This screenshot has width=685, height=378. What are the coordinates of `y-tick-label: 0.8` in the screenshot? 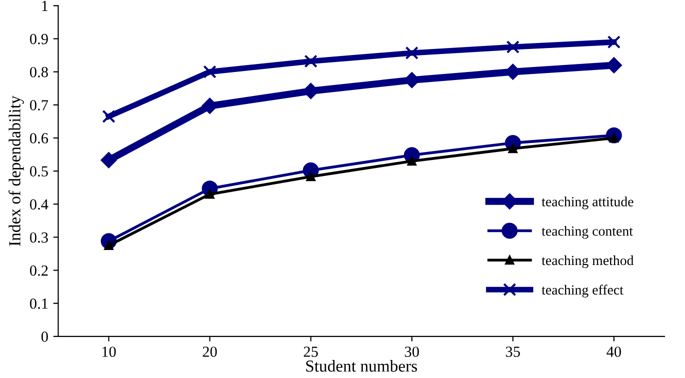 It's located at (39, 72).